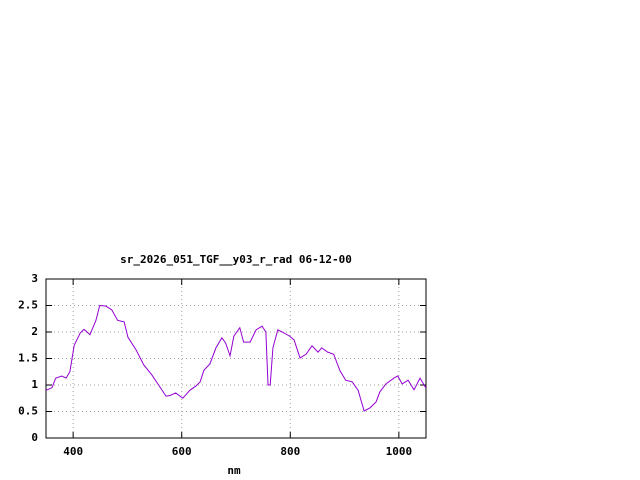 The width and height of the screenshot is (640, 480). What do you see at coordinates (34, 278) in the screenshot?
I see `y-tick-label: 3` at bounding box center [34, 278].